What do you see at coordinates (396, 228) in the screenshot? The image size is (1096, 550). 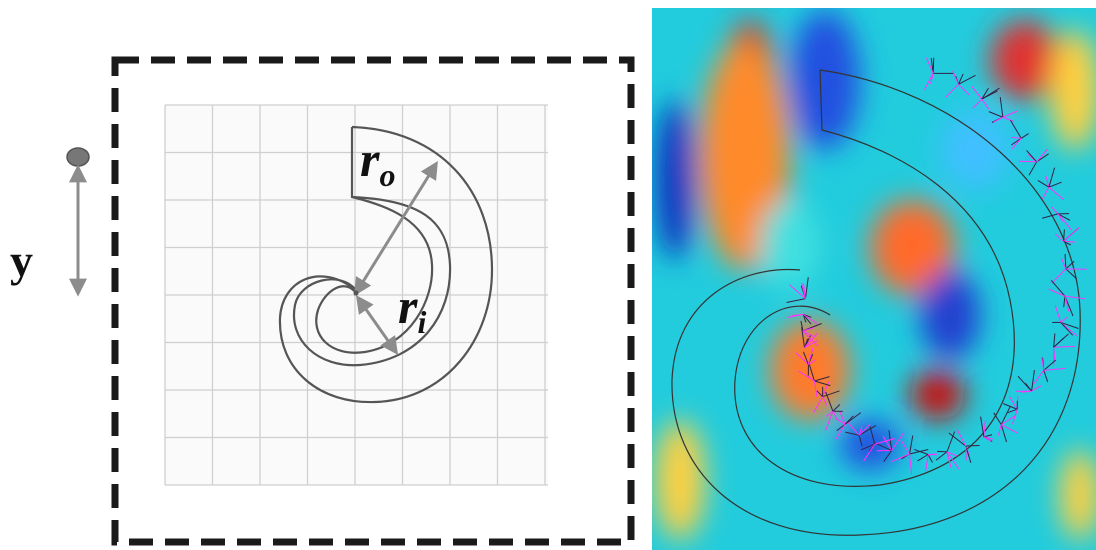 I see `outer-radius-arrow` at bounding box center [396, 228].